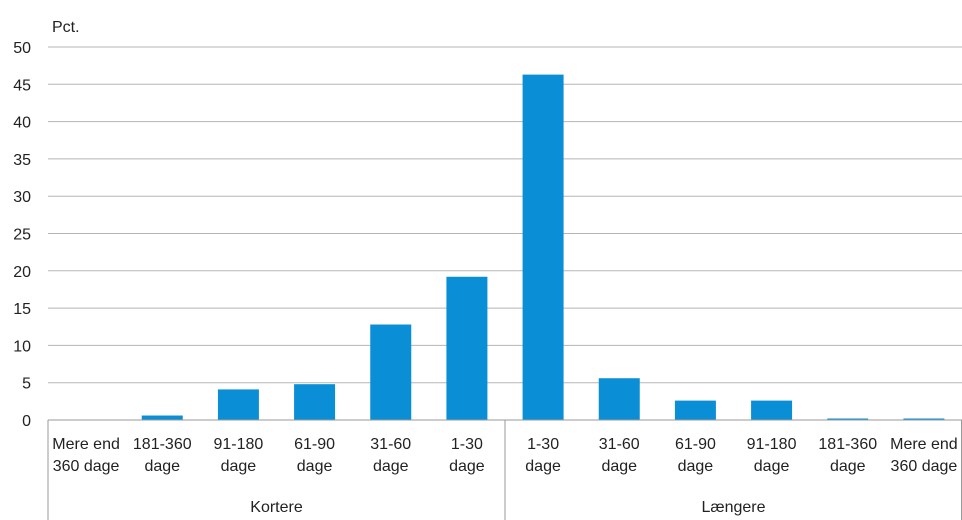 This screenshot has height=520, width=962. What do you see at coordinates (733, 507) in the screenshot?
I see `group-label: Længere` at bounding box center [733, 507].